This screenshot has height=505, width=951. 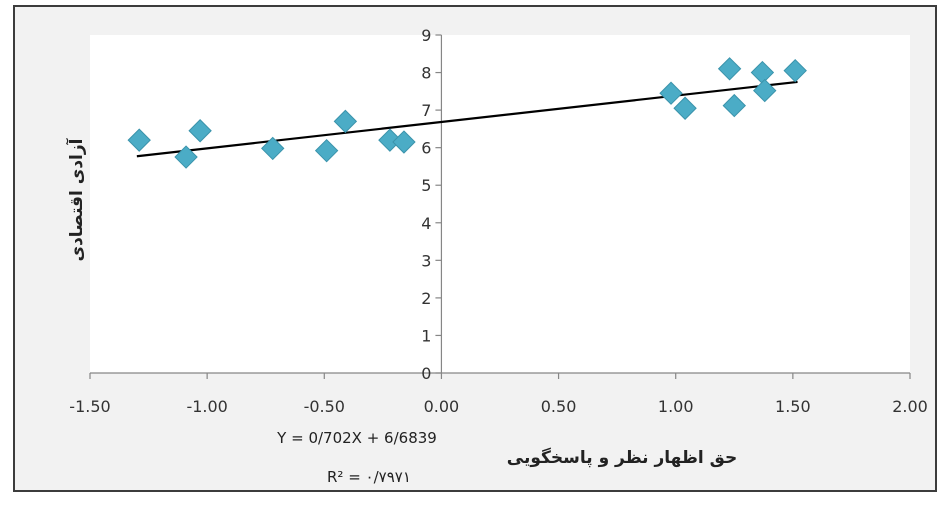 I want to click on y-tick-label: 8, so click(x=426, y=73).